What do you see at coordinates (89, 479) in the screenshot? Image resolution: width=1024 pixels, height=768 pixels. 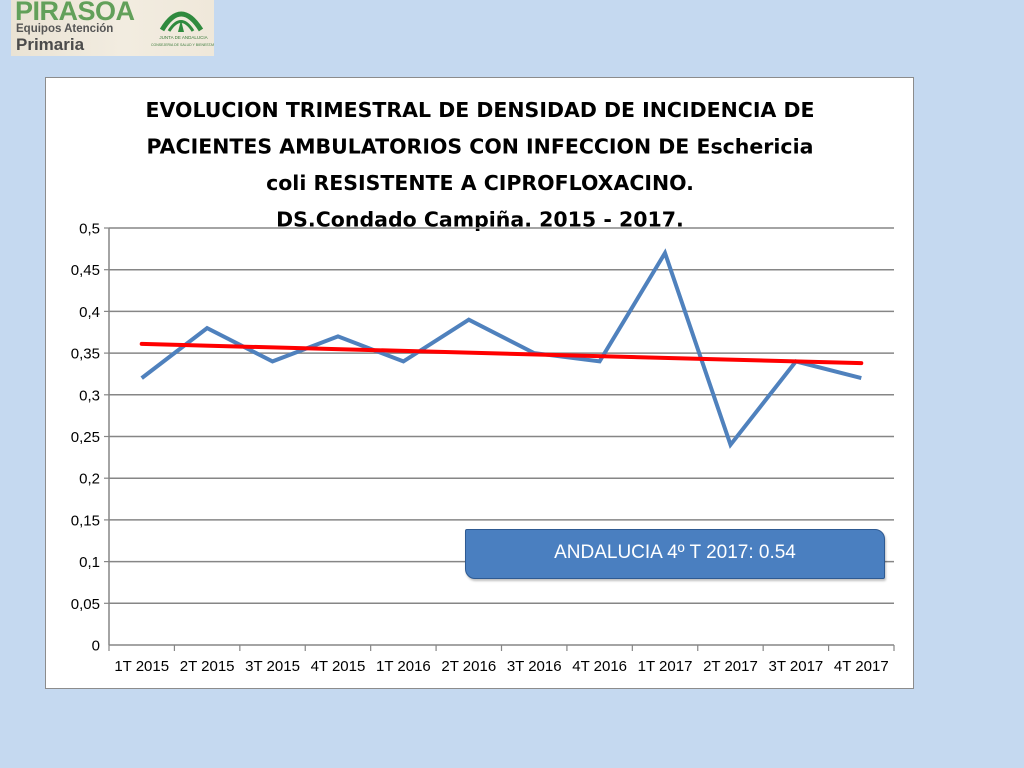 I see `y-tick-label: 0,2` at bounding box center [89, 479].